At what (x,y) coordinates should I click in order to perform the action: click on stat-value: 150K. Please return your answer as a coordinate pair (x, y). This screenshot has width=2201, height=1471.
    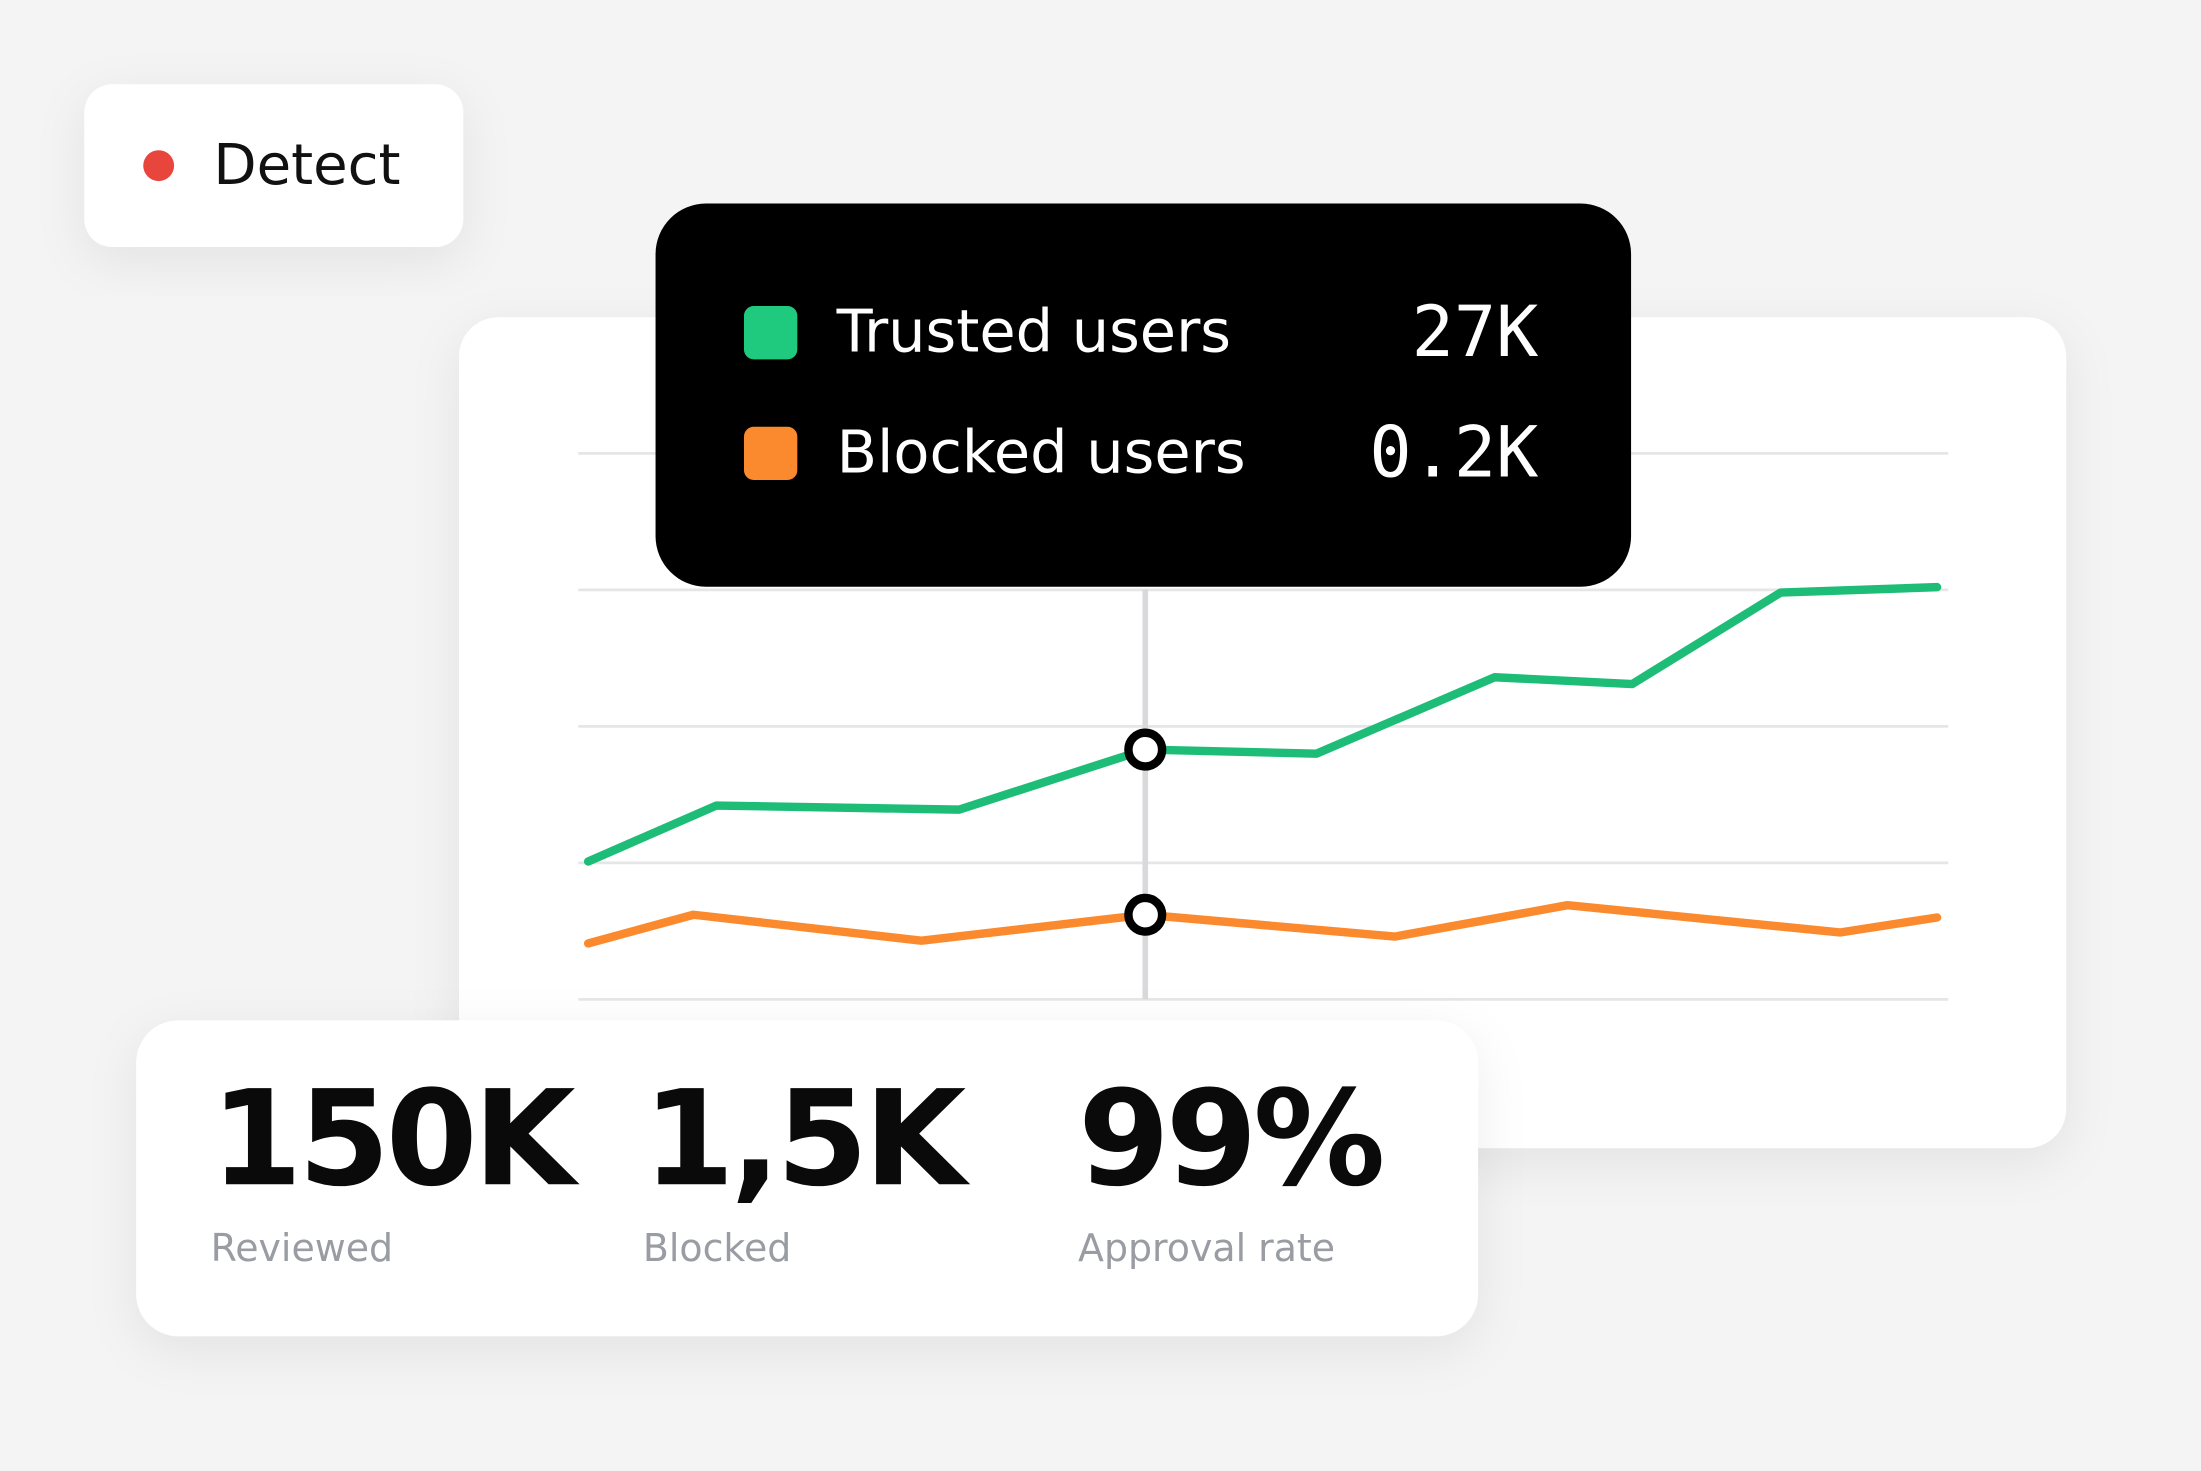
    Looking at the image, I should click on (396, 1139).